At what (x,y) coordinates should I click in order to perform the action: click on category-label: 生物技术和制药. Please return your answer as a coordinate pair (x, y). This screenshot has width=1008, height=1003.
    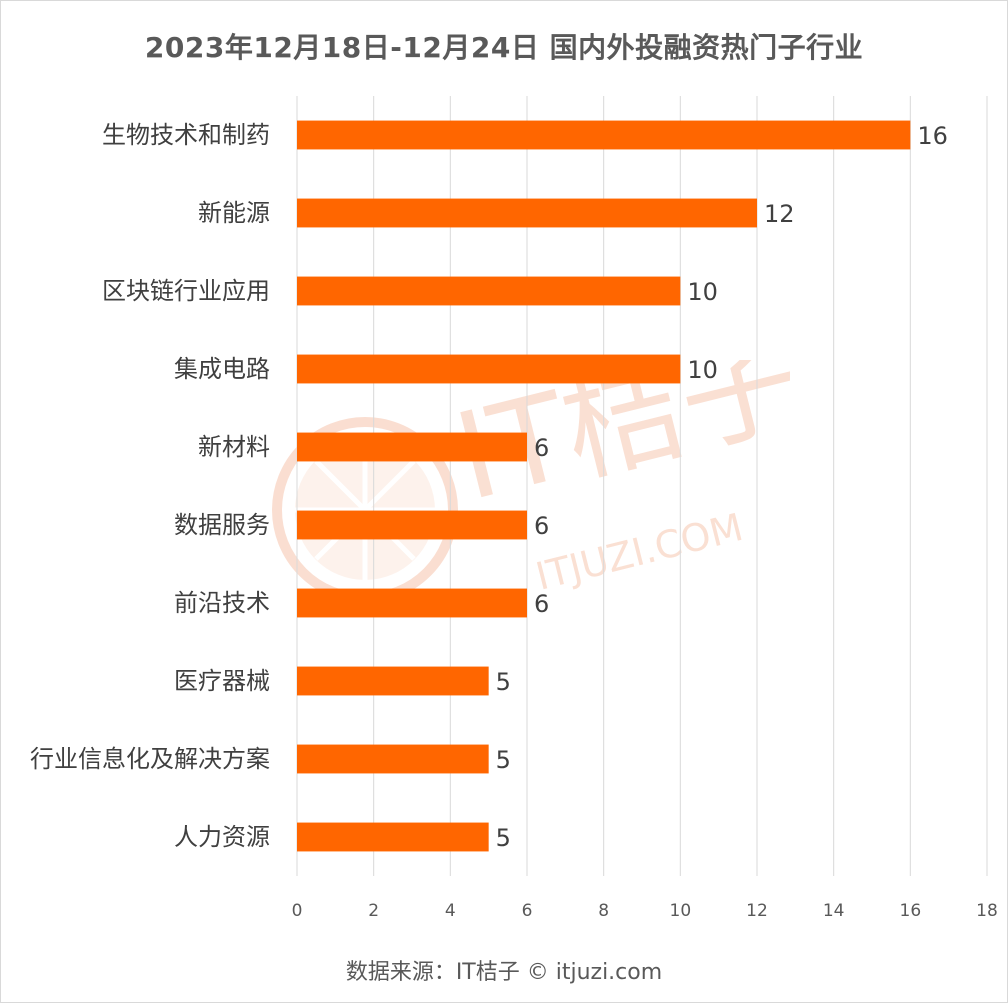
    Looking at the image, I should click on (186, 135).